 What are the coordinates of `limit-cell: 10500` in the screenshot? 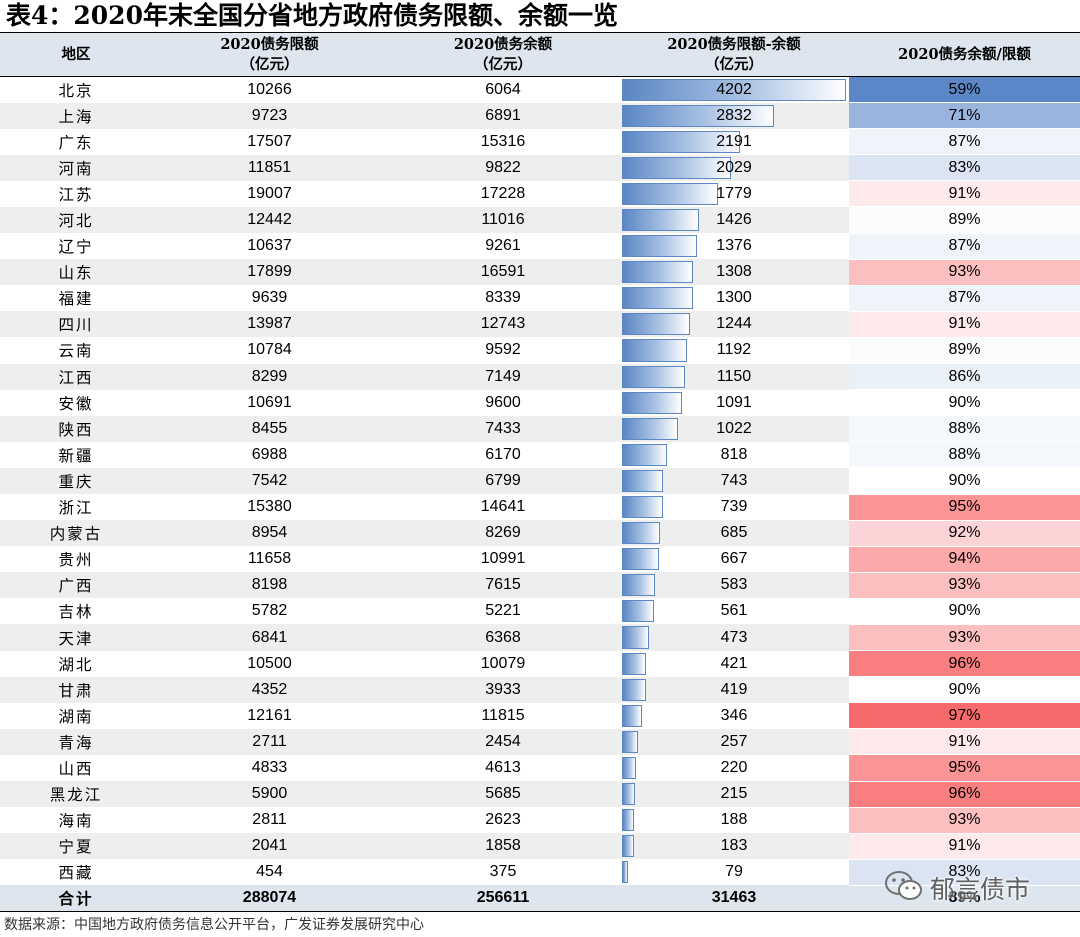 It's located at (269, 663).